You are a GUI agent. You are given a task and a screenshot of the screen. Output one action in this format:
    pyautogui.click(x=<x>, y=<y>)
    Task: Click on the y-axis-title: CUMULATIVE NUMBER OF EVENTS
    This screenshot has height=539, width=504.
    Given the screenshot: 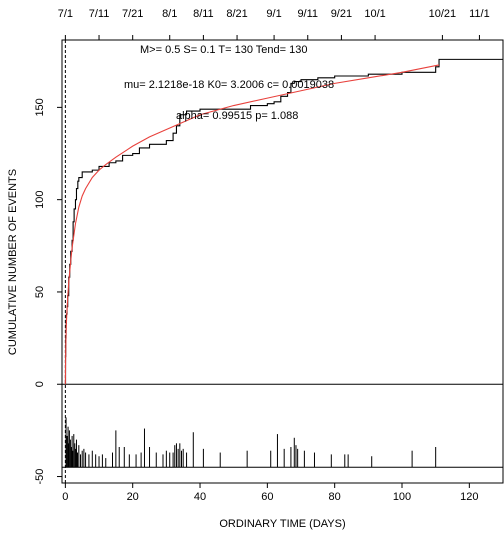 What is the action you would take?
    pyautogui.click(x=13, y=262)
    